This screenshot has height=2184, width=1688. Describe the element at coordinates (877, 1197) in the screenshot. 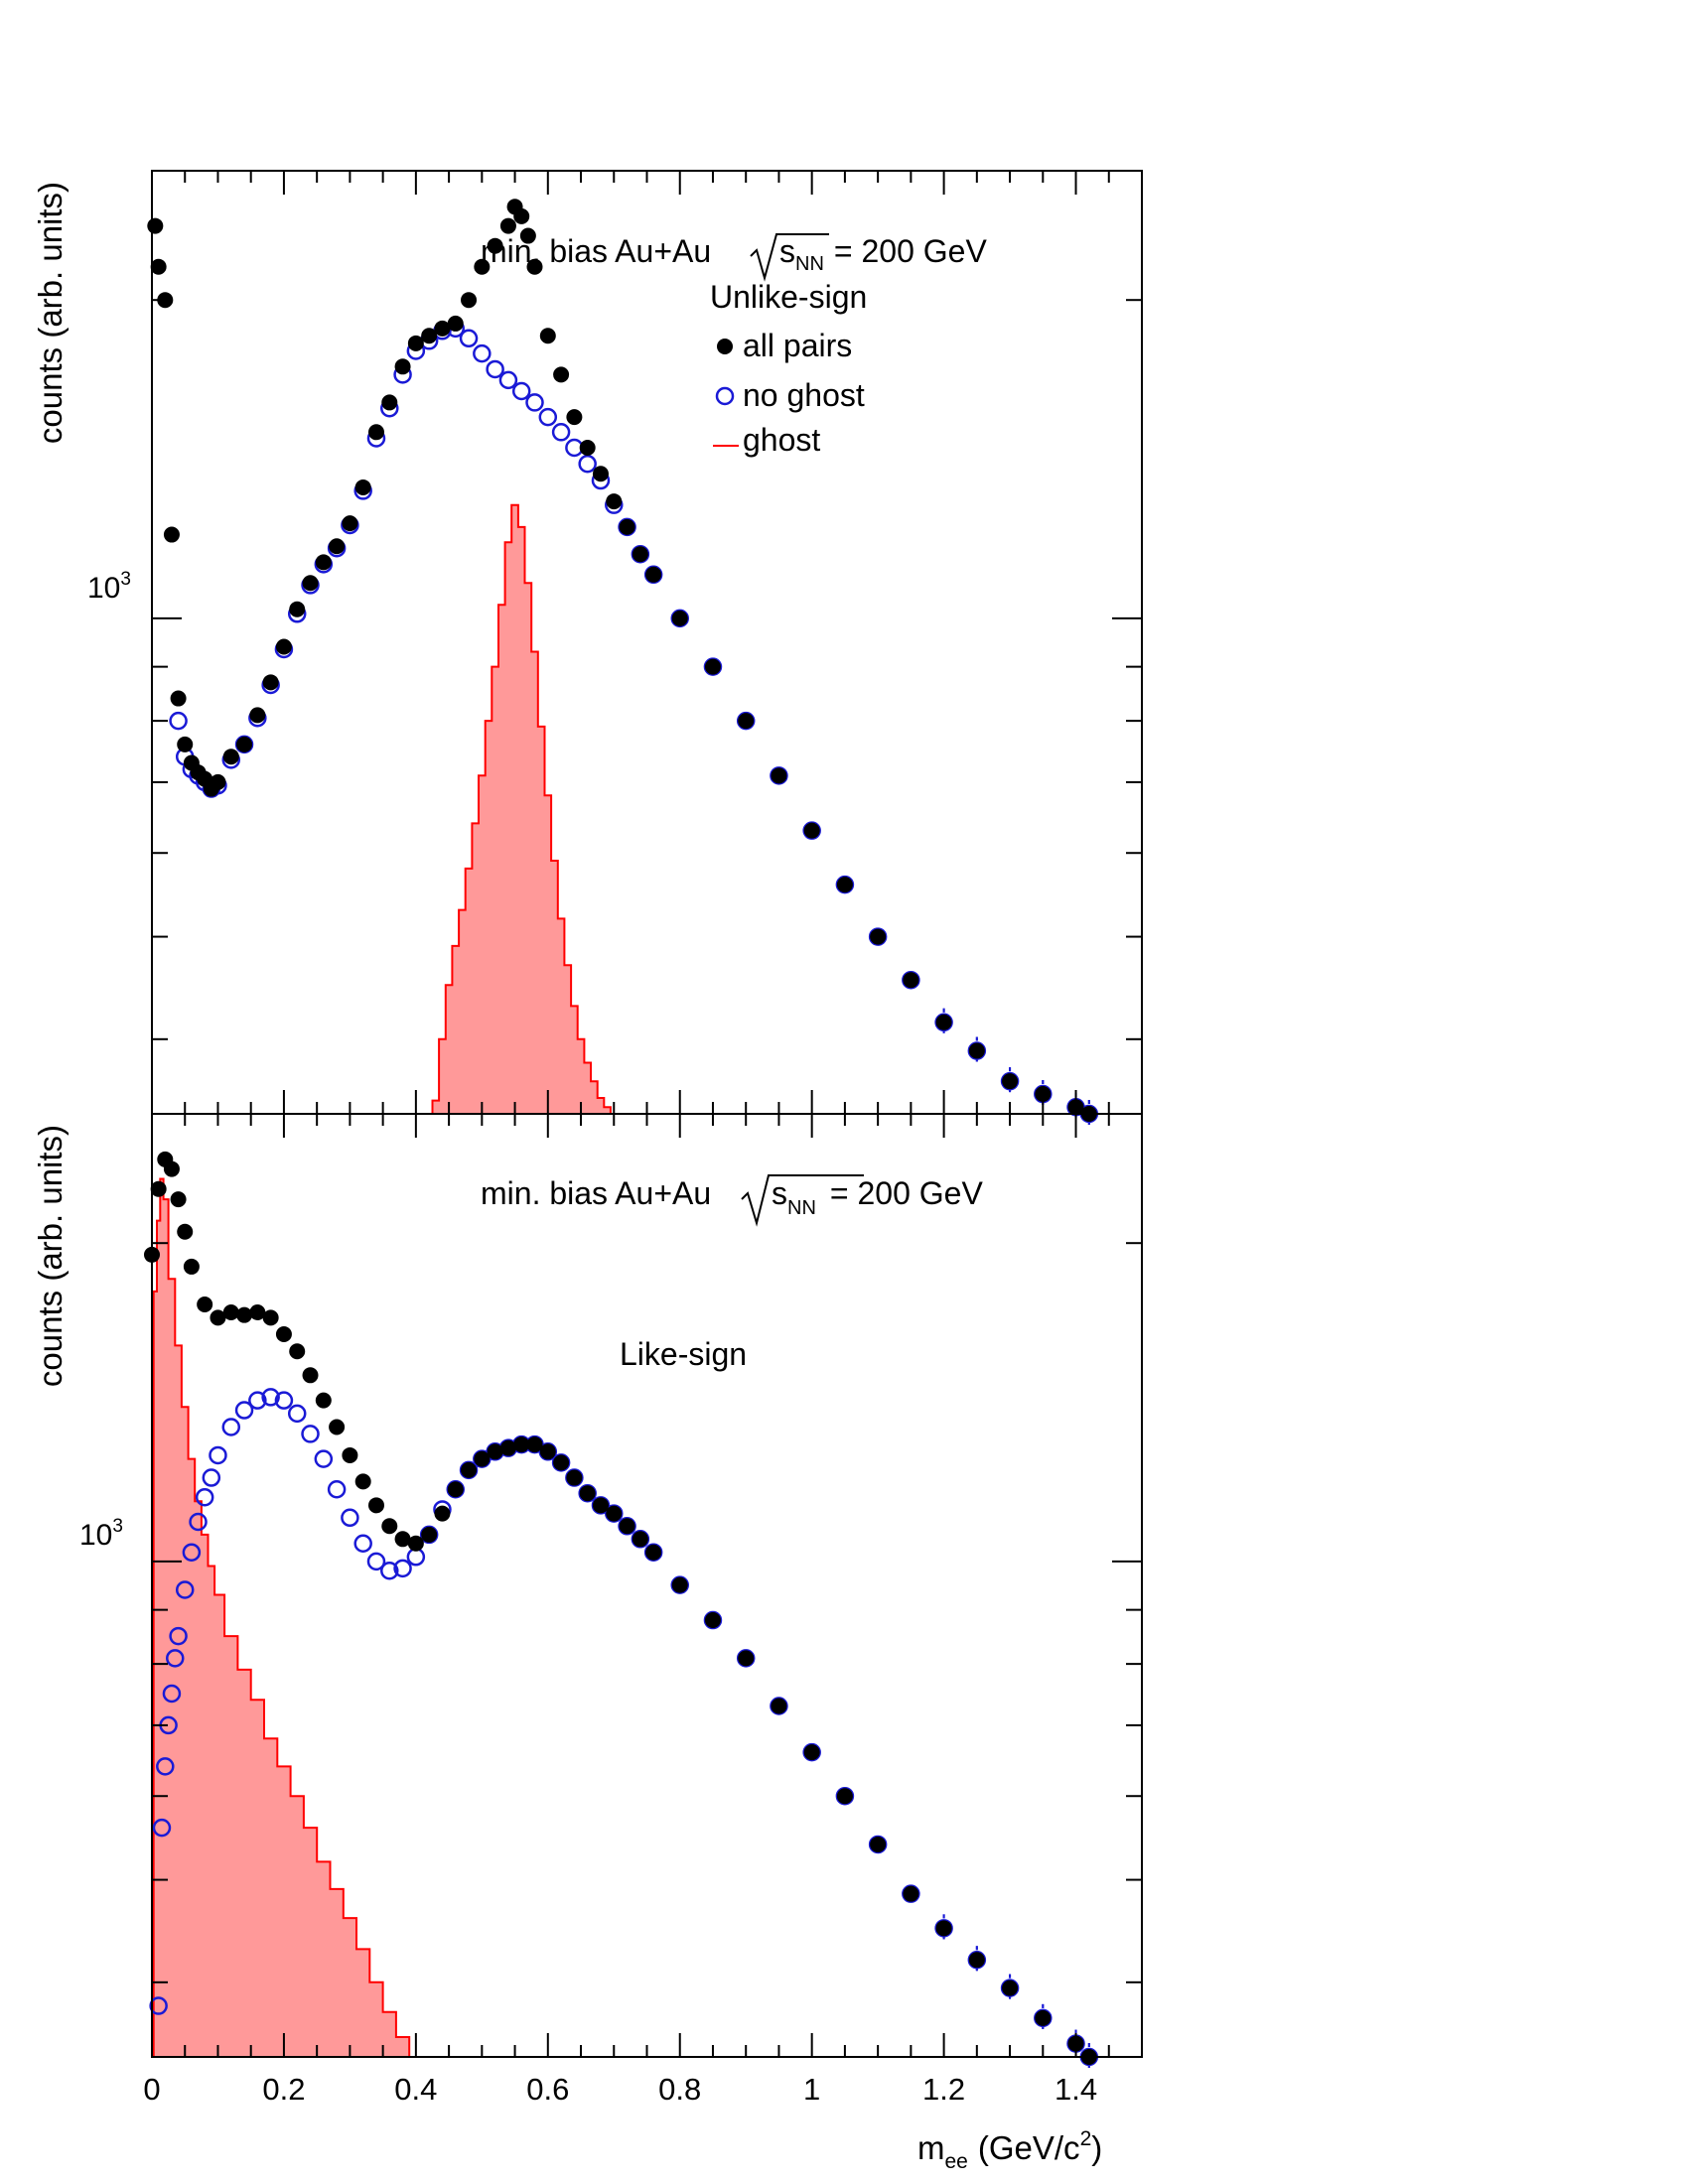

I see `bottom-title-energy: sNN = 200 GeV` at that location.